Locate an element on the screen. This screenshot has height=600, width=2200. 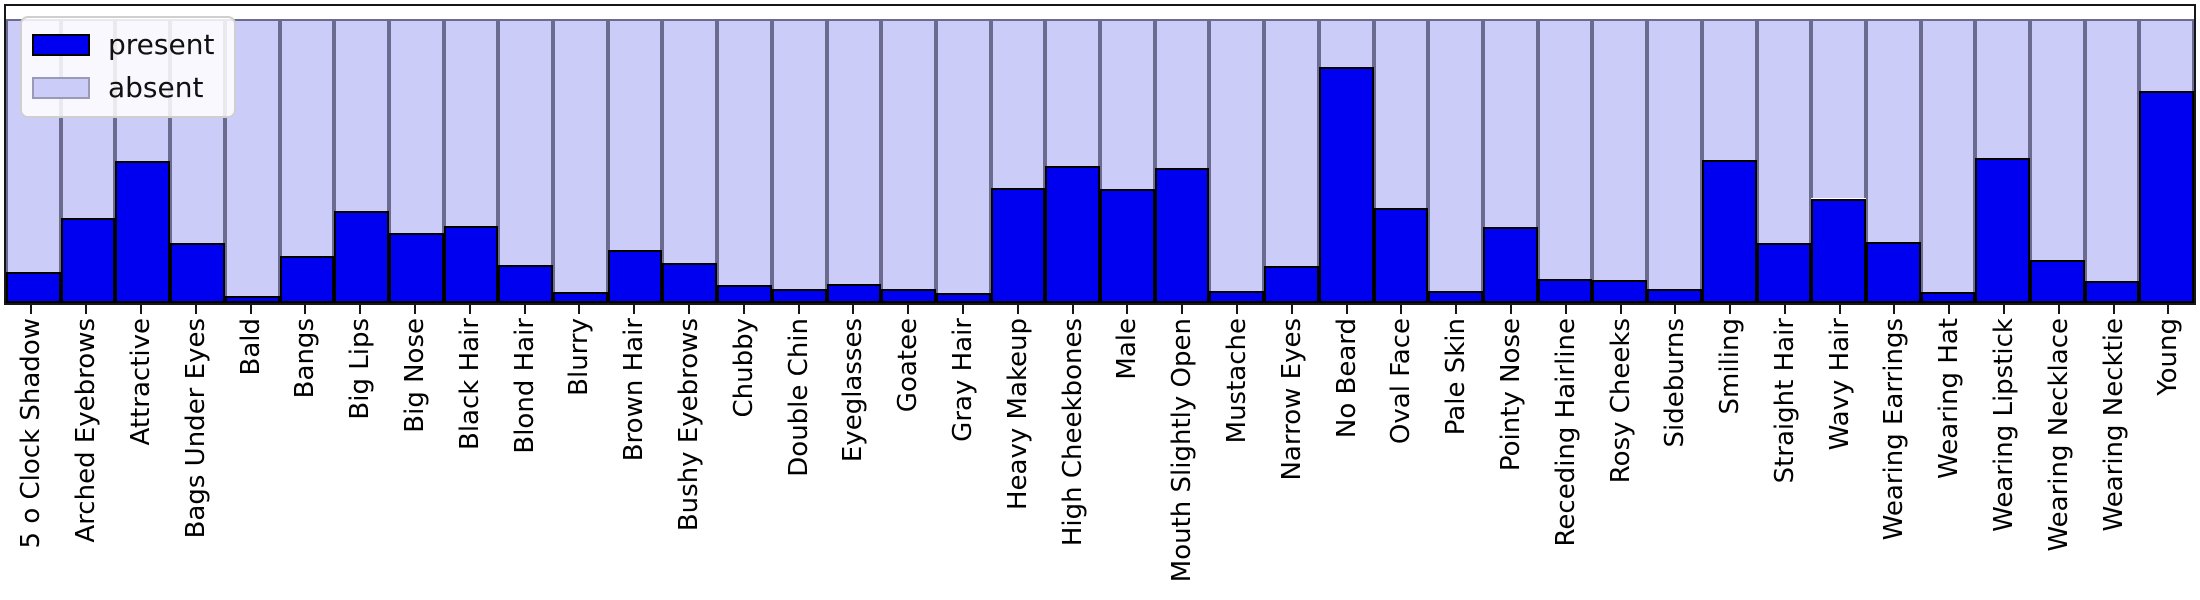
x-tick-label: Male is located at coordinates (1127, 349).